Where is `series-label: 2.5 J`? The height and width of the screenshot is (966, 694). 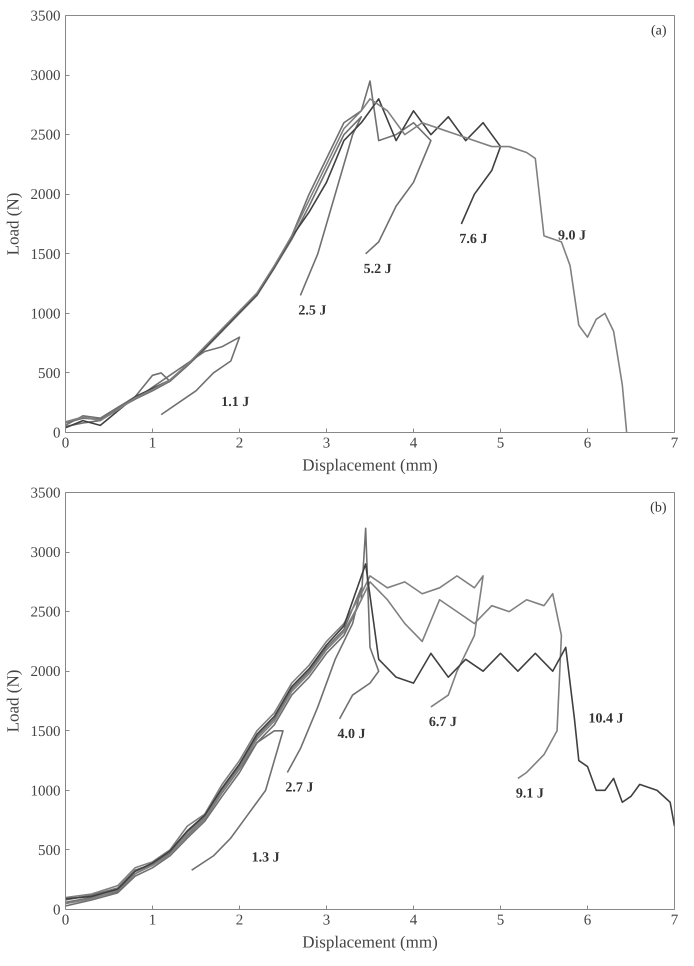
series-label: 2.5 J is located at coordinates (312, 310).